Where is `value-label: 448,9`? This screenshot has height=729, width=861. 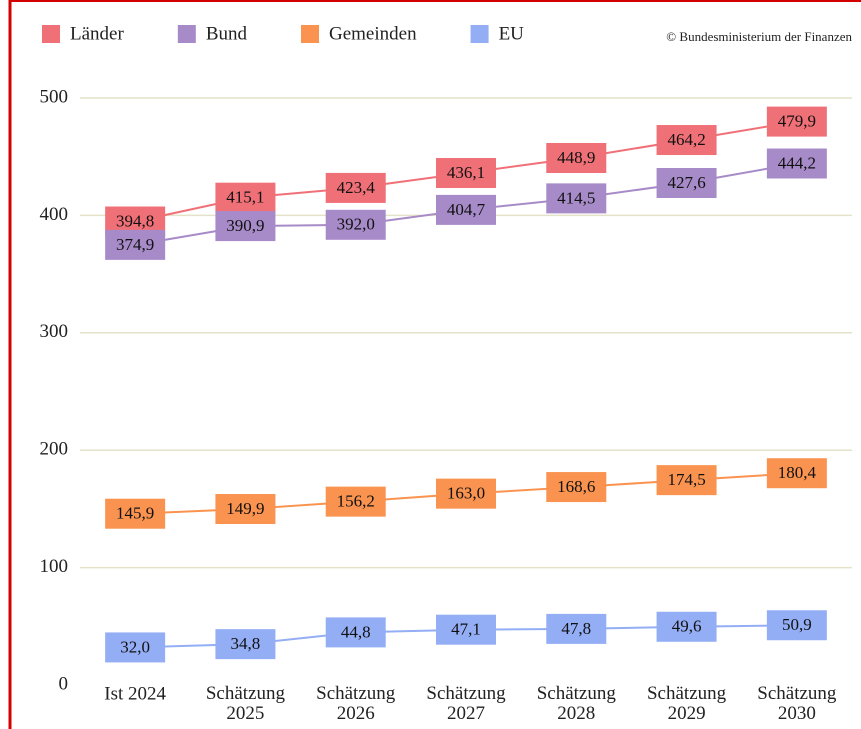 value-label: 448,9 is located at coordinates (576, 157).